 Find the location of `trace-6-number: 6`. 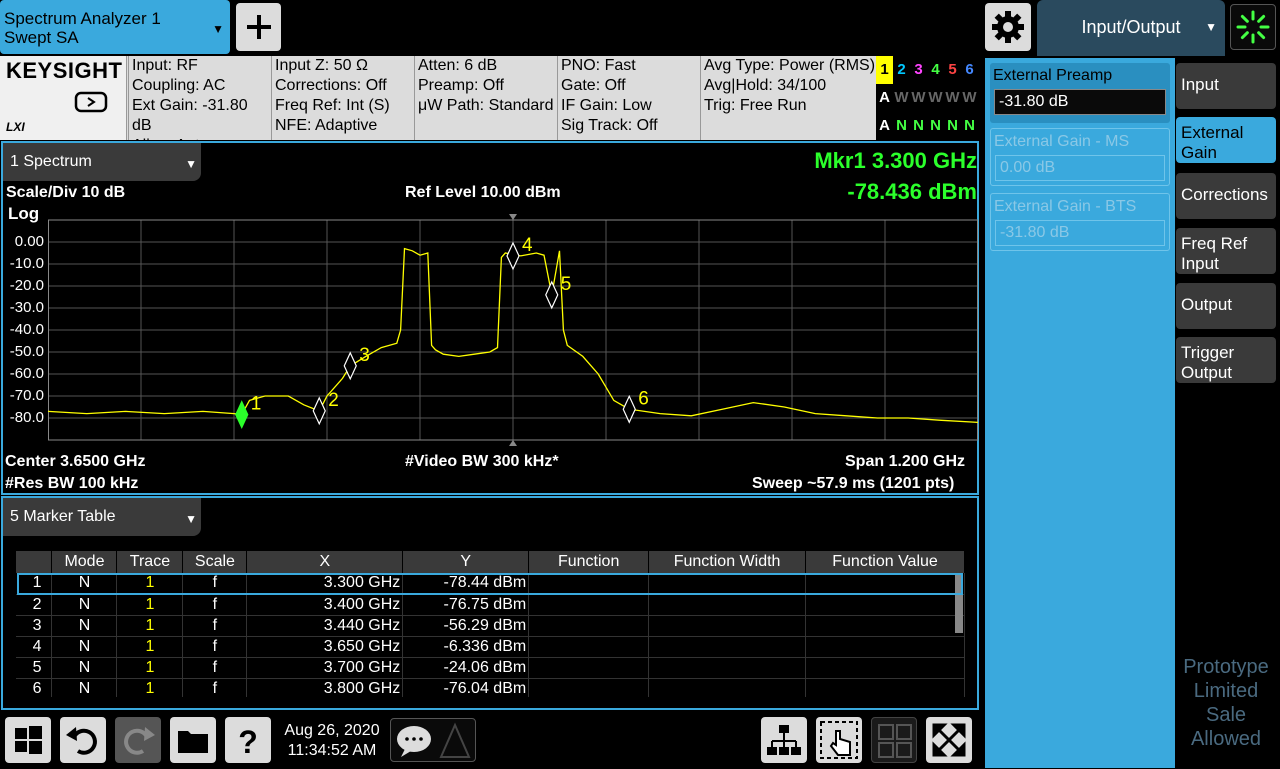

trace-6-number: 6 is located at coordinates (969, 69).